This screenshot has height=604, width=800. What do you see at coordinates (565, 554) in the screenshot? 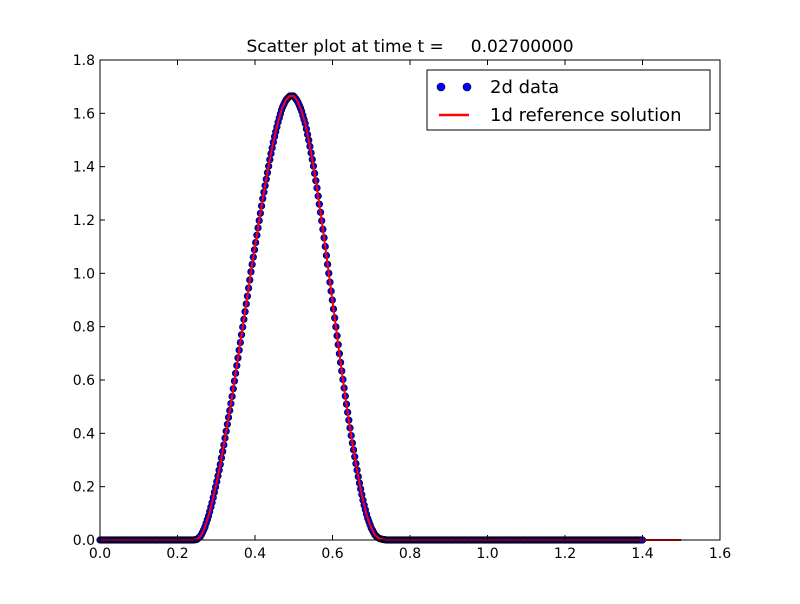
I see `x-tick-label: 1.2` at bounding box center [565, 554].